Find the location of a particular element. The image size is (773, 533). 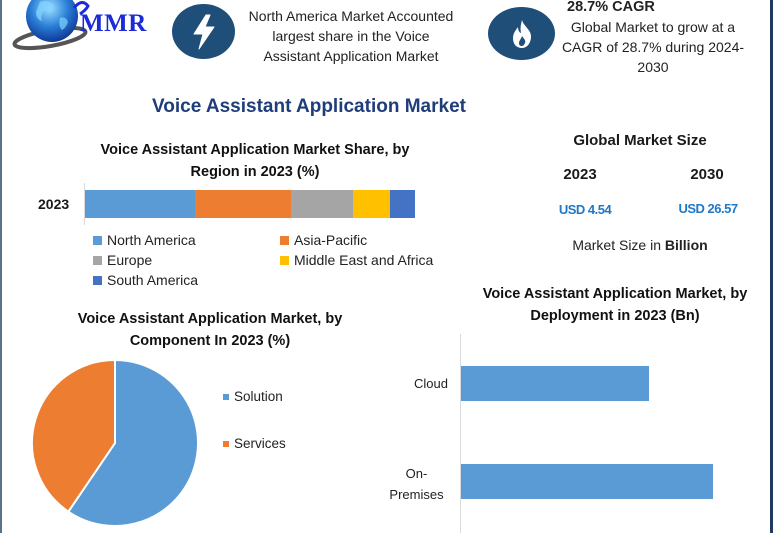

legend-solution: Solution is located at coordinates (253, 396).